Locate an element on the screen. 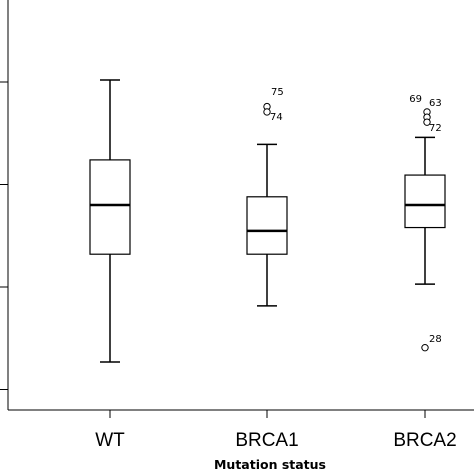  x-axis-title: Mutation status is located at coordinates (270, 464).